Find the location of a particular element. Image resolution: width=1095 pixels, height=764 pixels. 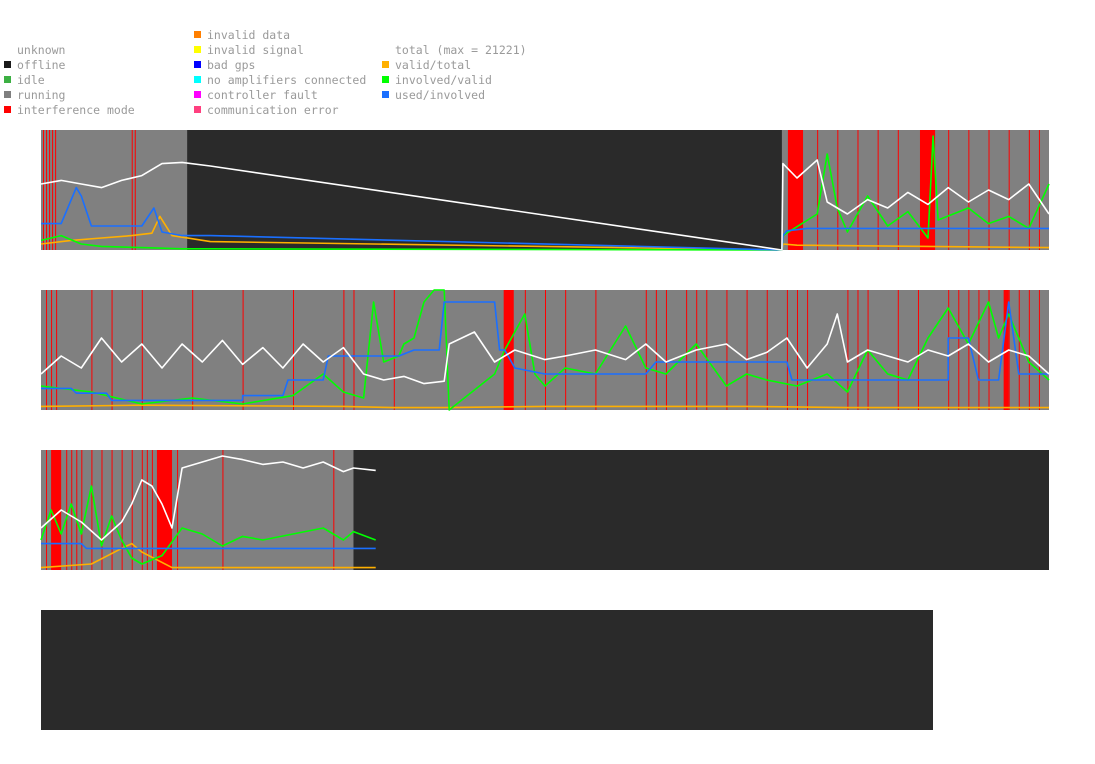

legend-item-controller-fault: controller fault is located at coordinates (256, 95).